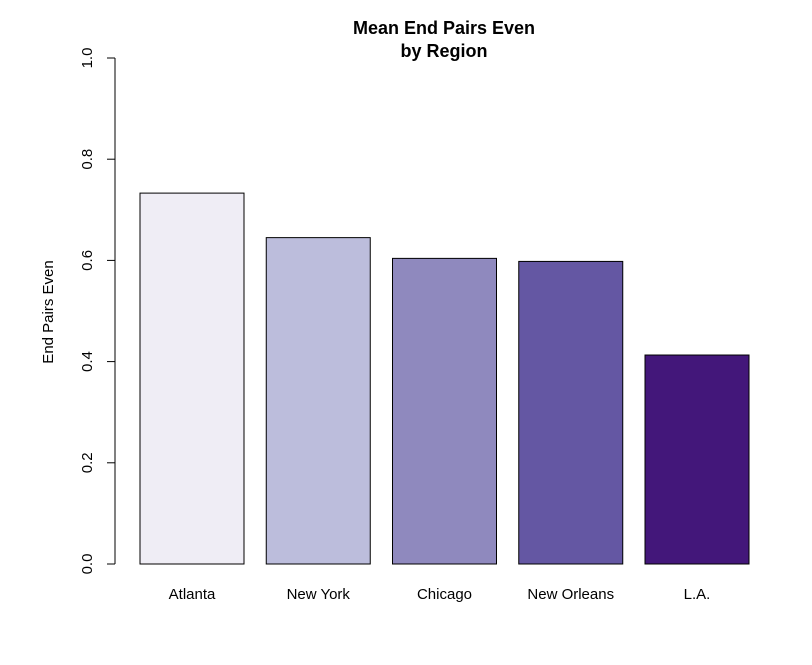  I want to click on category-label: L.A., so click(697, 594).